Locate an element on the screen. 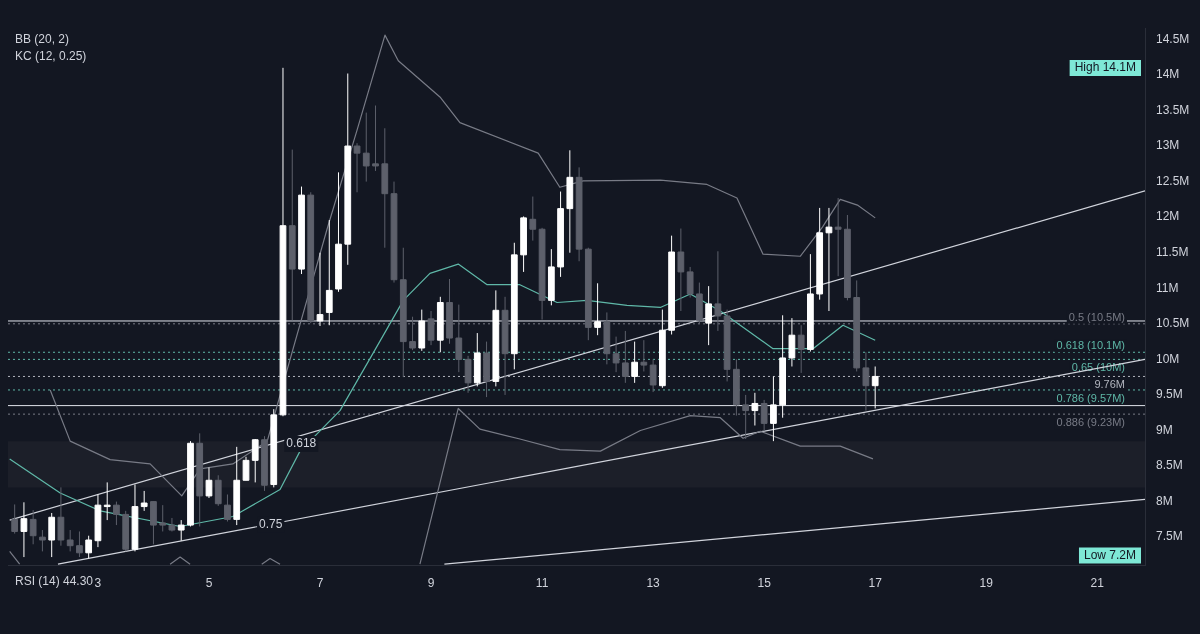 The height and width of the screenshot is (634, 1200). y-tick-label: 8M is located at coordinates (1164, 500).